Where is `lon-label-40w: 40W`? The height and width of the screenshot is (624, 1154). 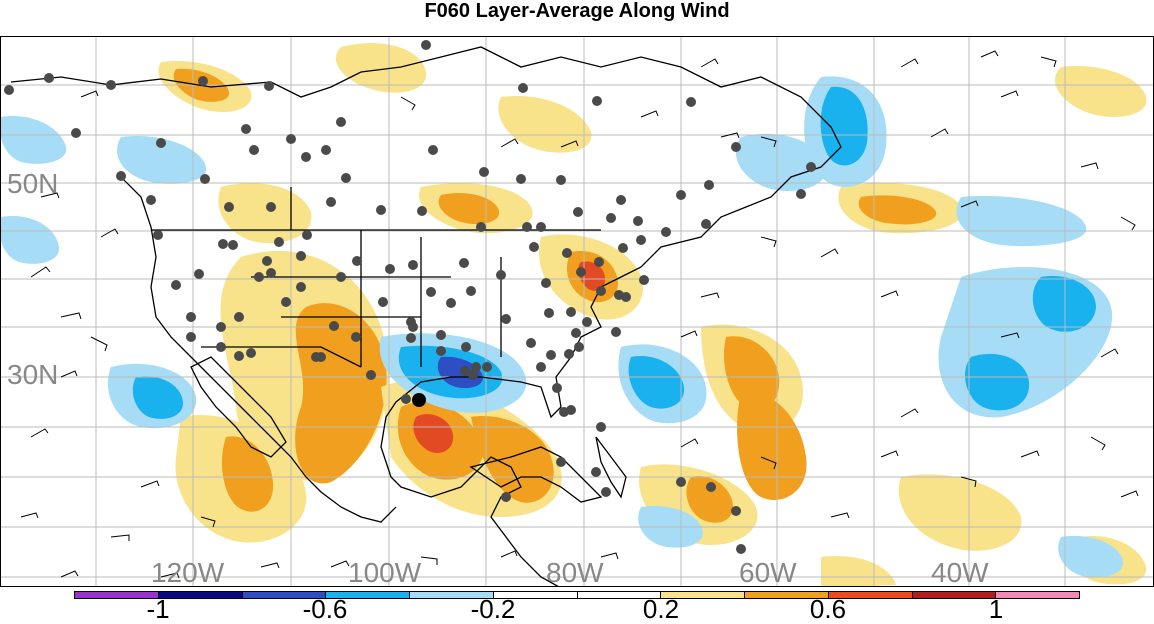 lon-label-40w: 40W is located at coordinates (960, 572).